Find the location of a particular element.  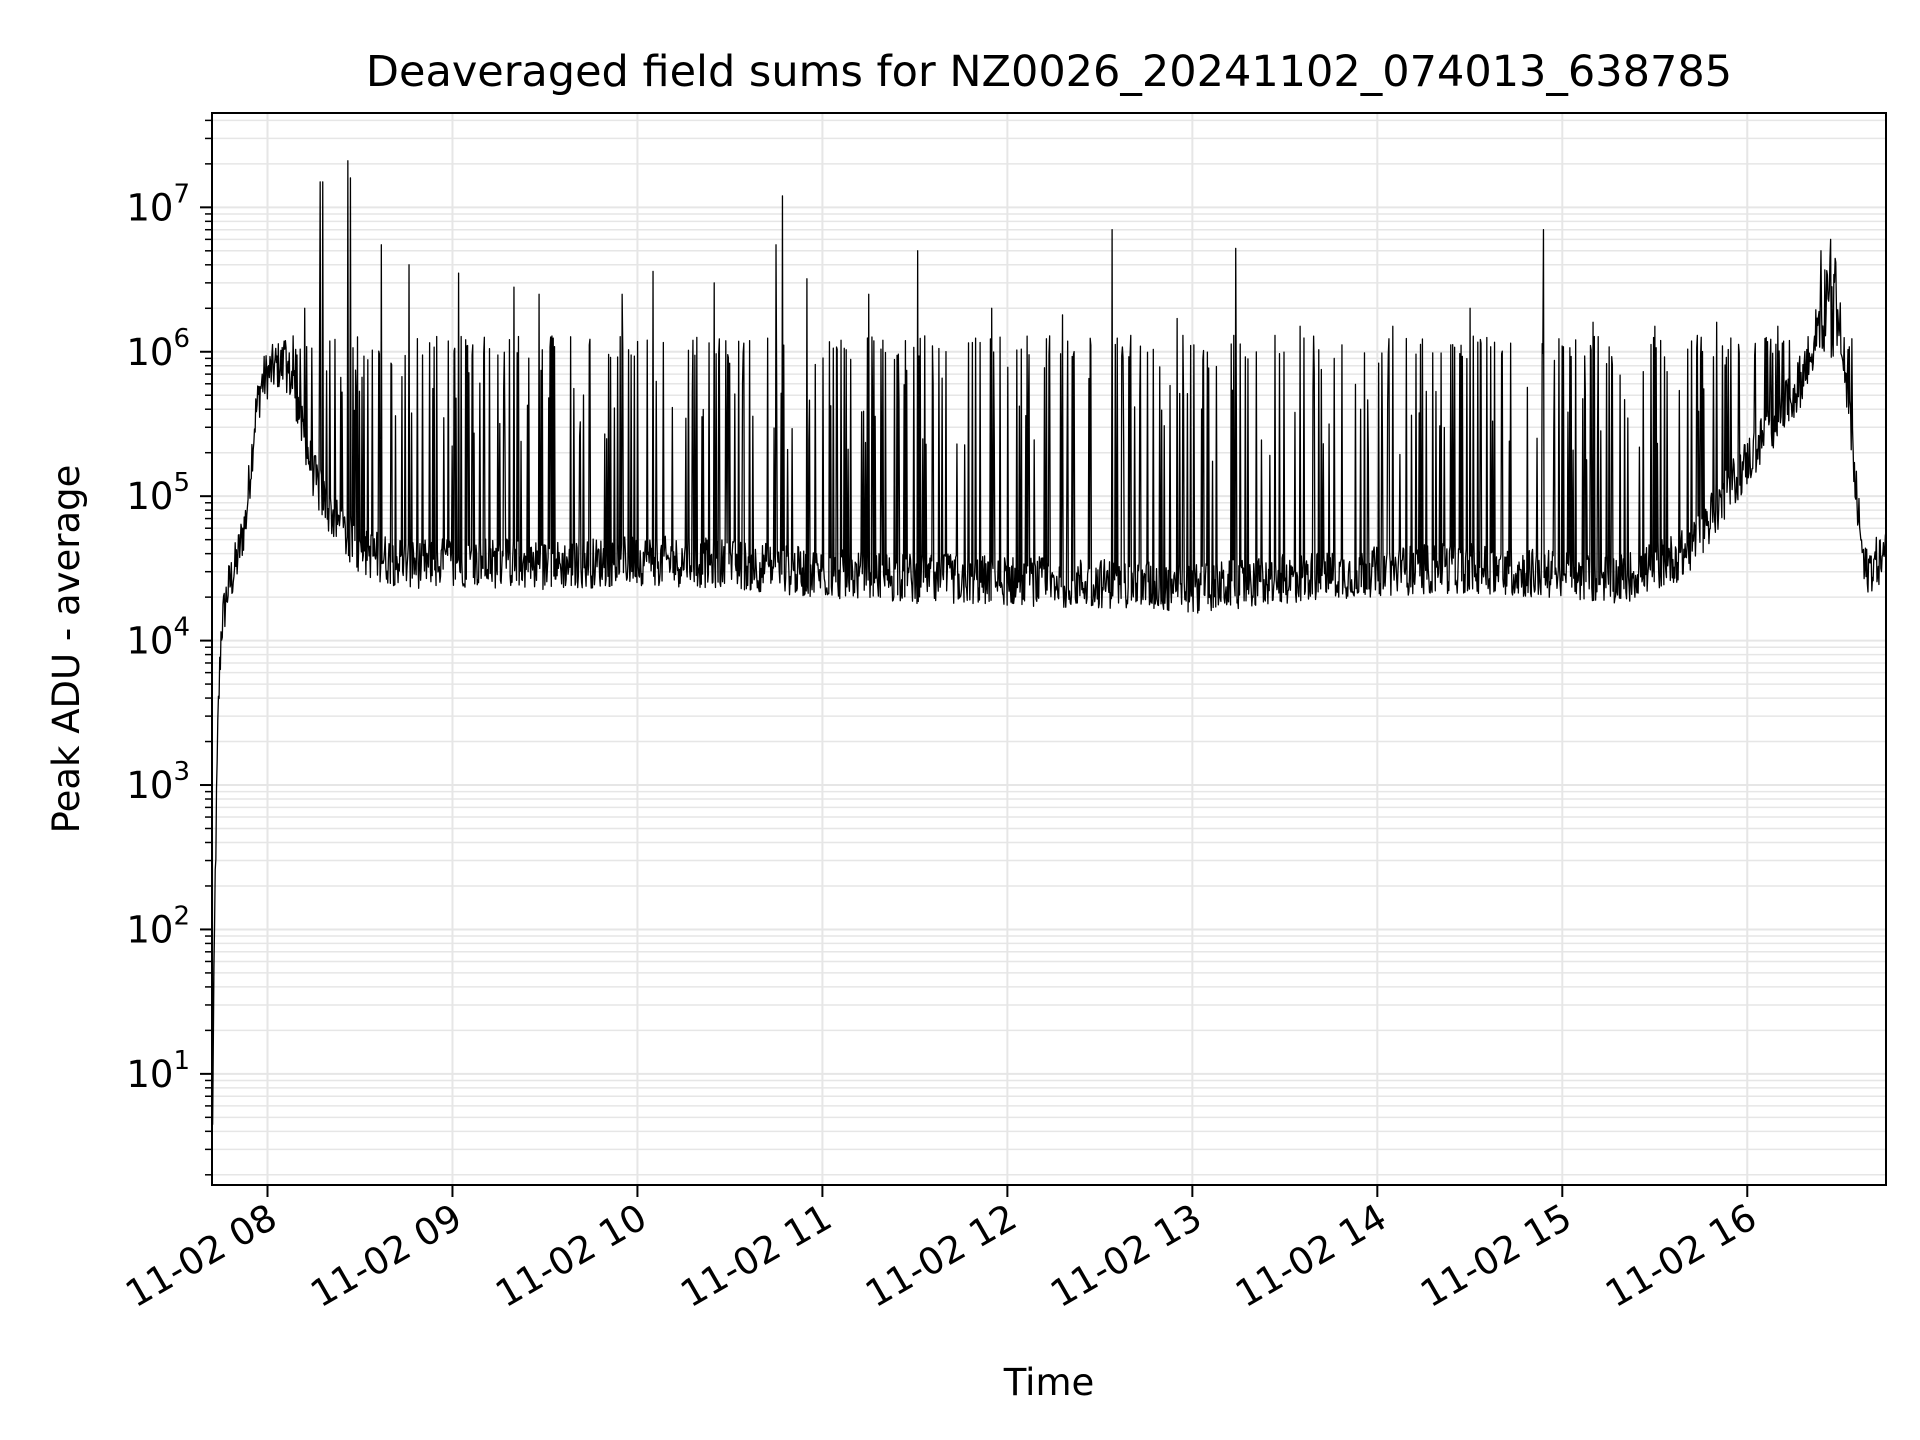

y-tick-label: 10⁵ is located at coordinates (158, 493).